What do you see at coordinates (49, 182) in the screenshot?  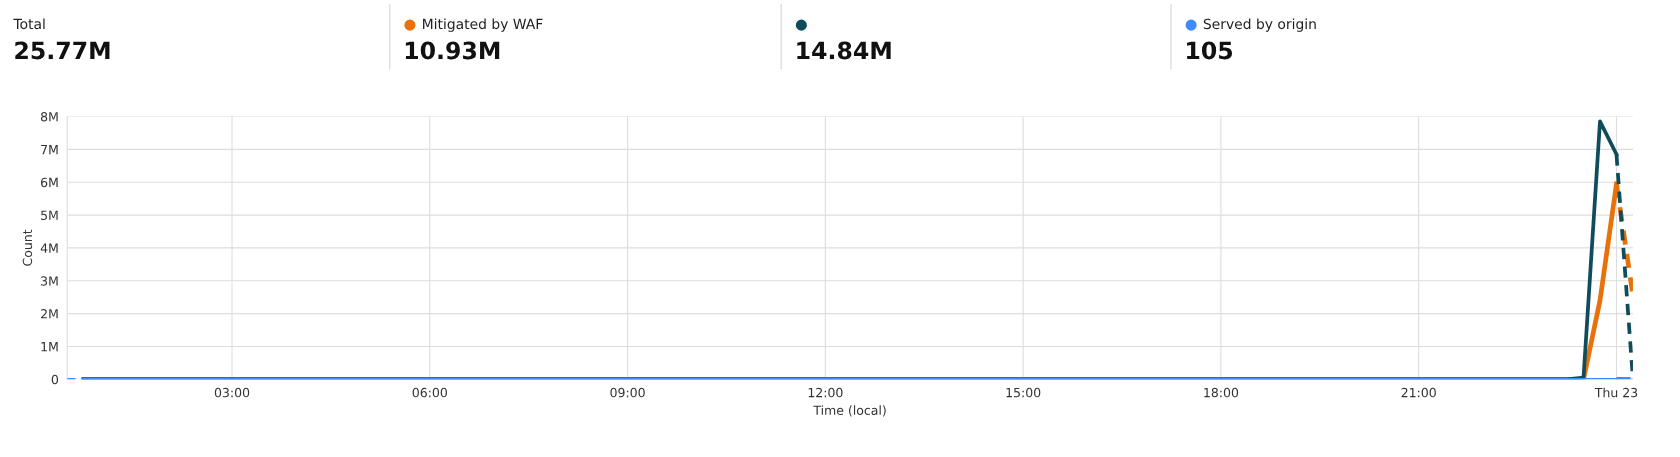 I see `y-tick-label: 6M` at bounding box center [49, 182].